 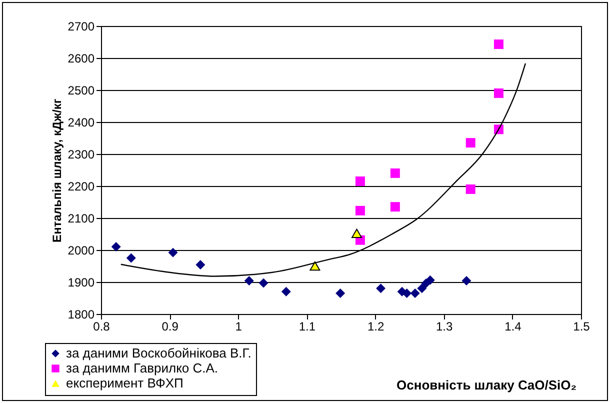 What do you see at coordinates (81, 219) in the screenshot?
I see `y-tick-label: 2100` at bounding box center [81, 219].